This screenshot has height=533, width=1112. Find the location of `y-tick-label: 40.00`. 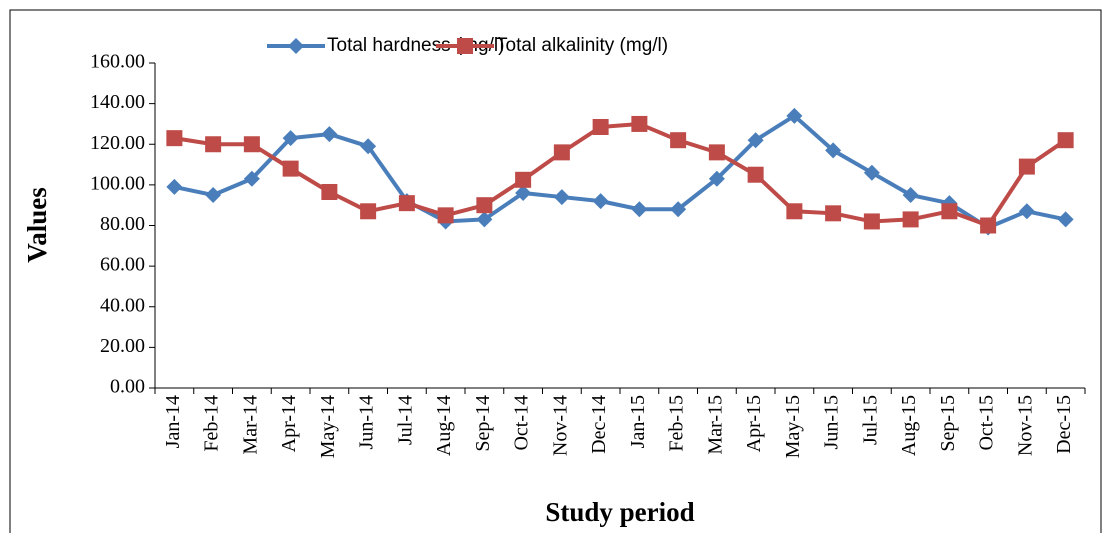

y-tick-label: 40.00 is located at coordinates (122, 305).